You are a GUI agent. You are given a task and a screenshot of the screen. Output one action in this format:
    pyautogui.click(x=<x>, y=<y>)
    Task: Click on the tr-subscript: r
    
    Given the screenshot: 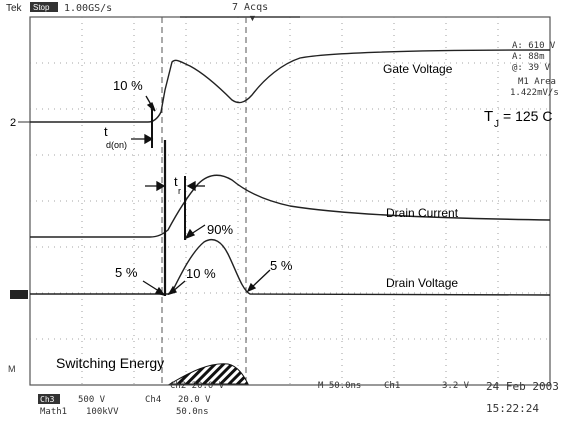 What is the action you would take?
    pyautogui.click(x=179, y=191)
    